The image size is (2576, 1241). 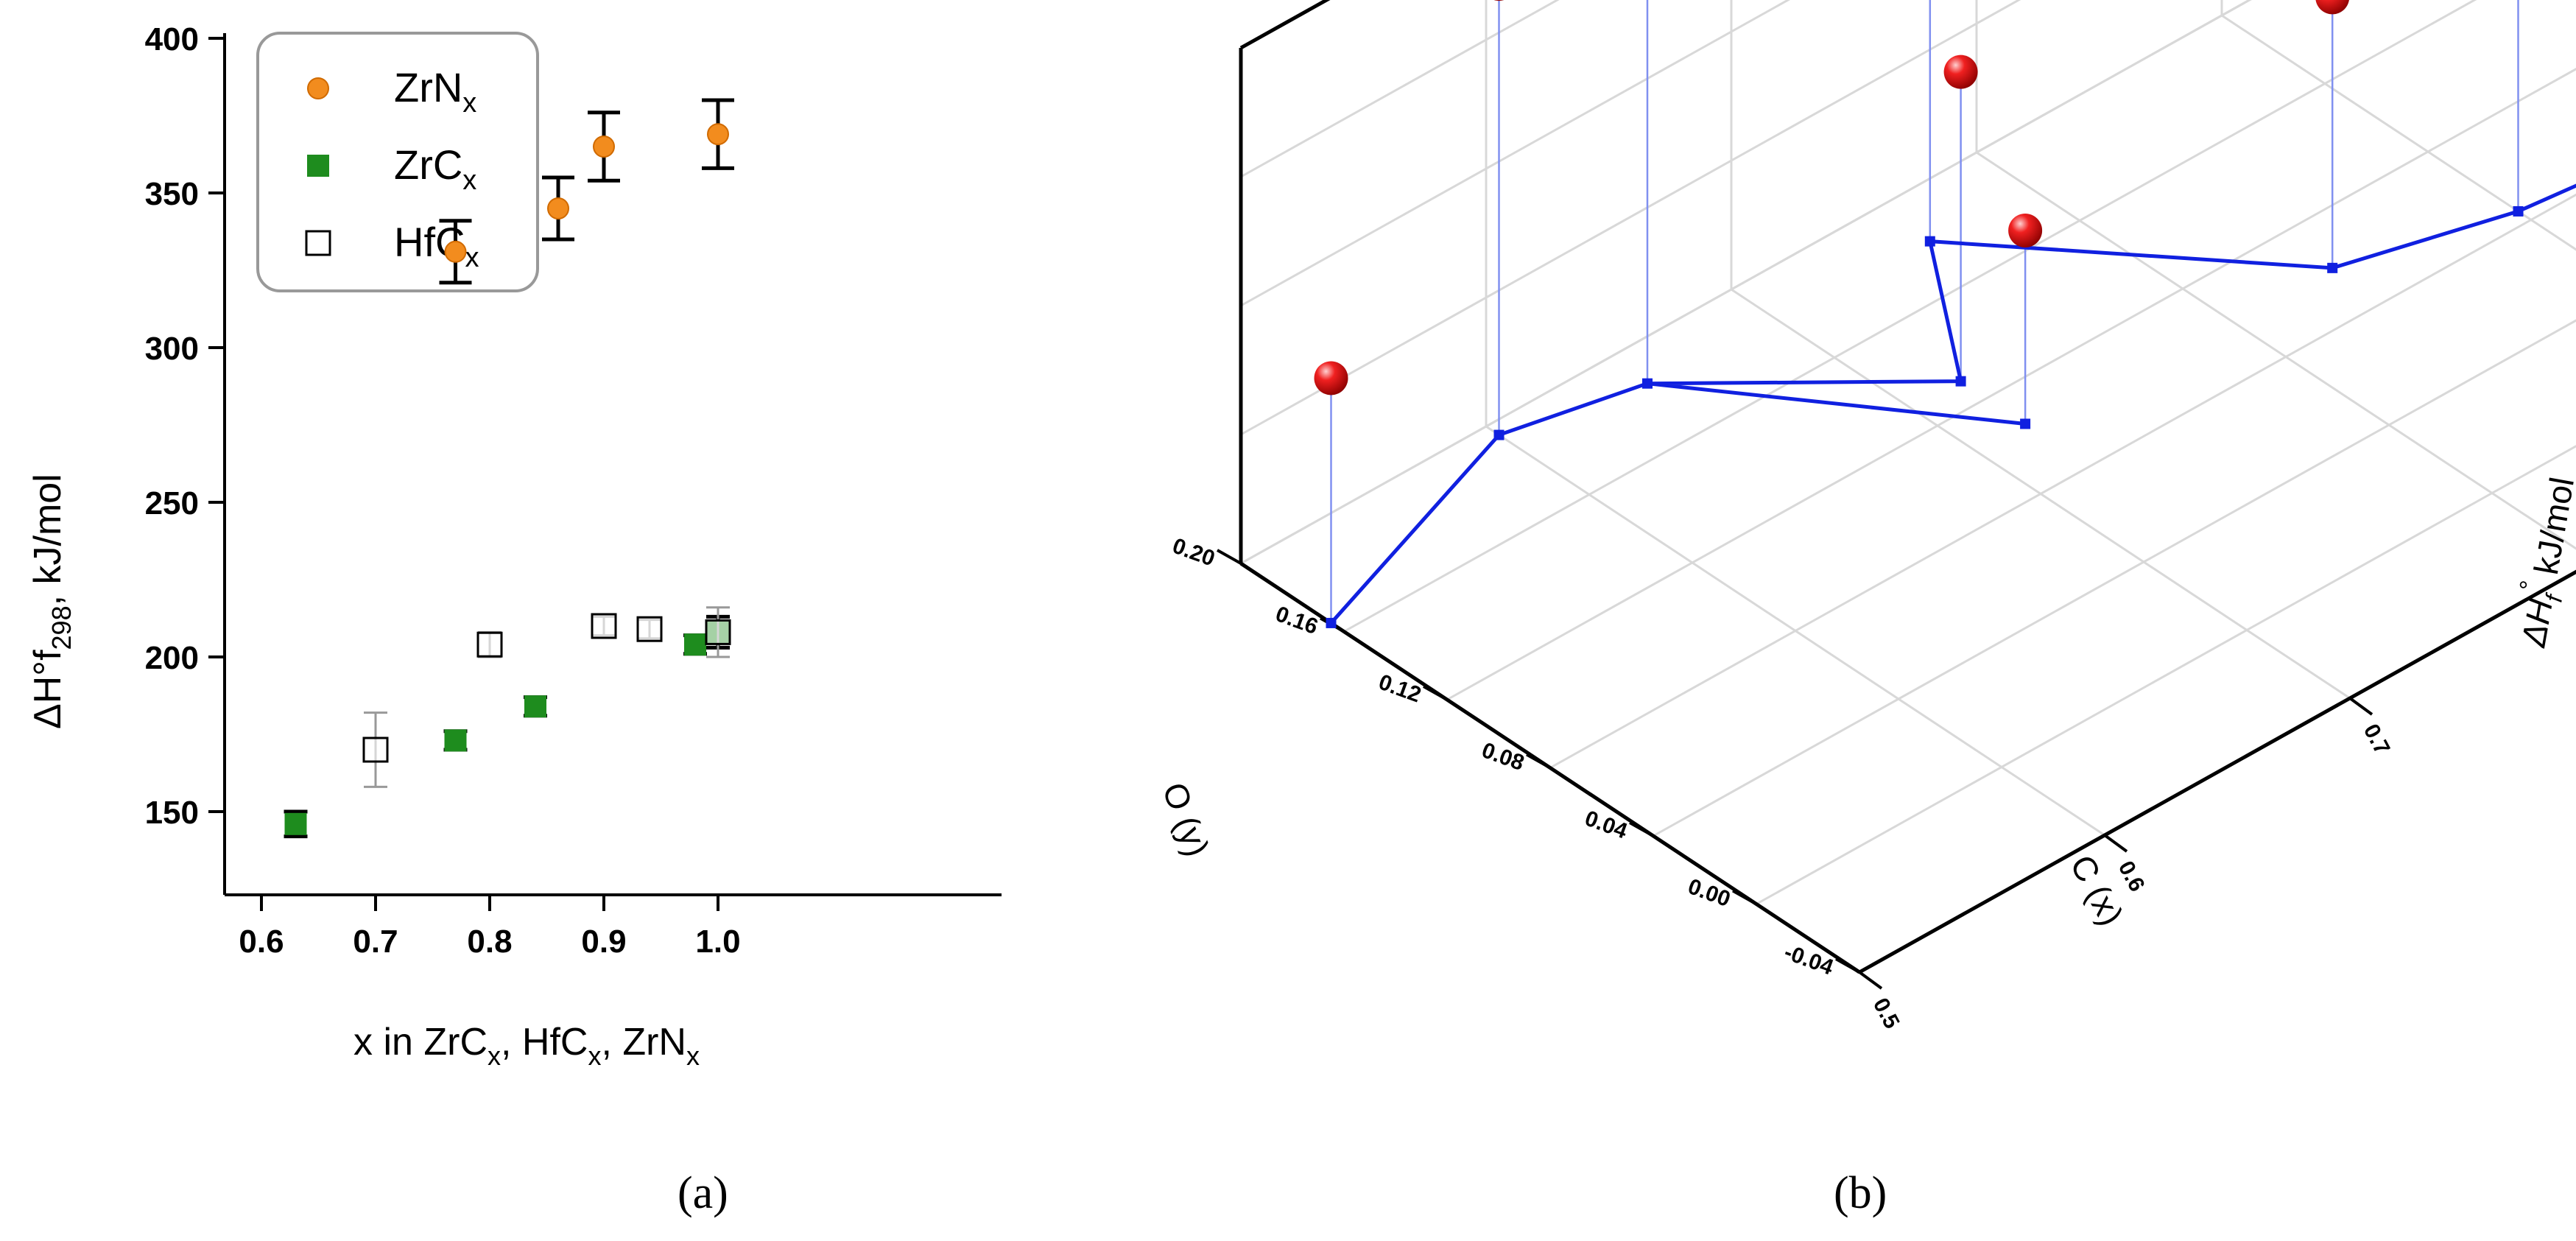 I want to click on a-legend-marker-zrc, so click(x=318, y=166).